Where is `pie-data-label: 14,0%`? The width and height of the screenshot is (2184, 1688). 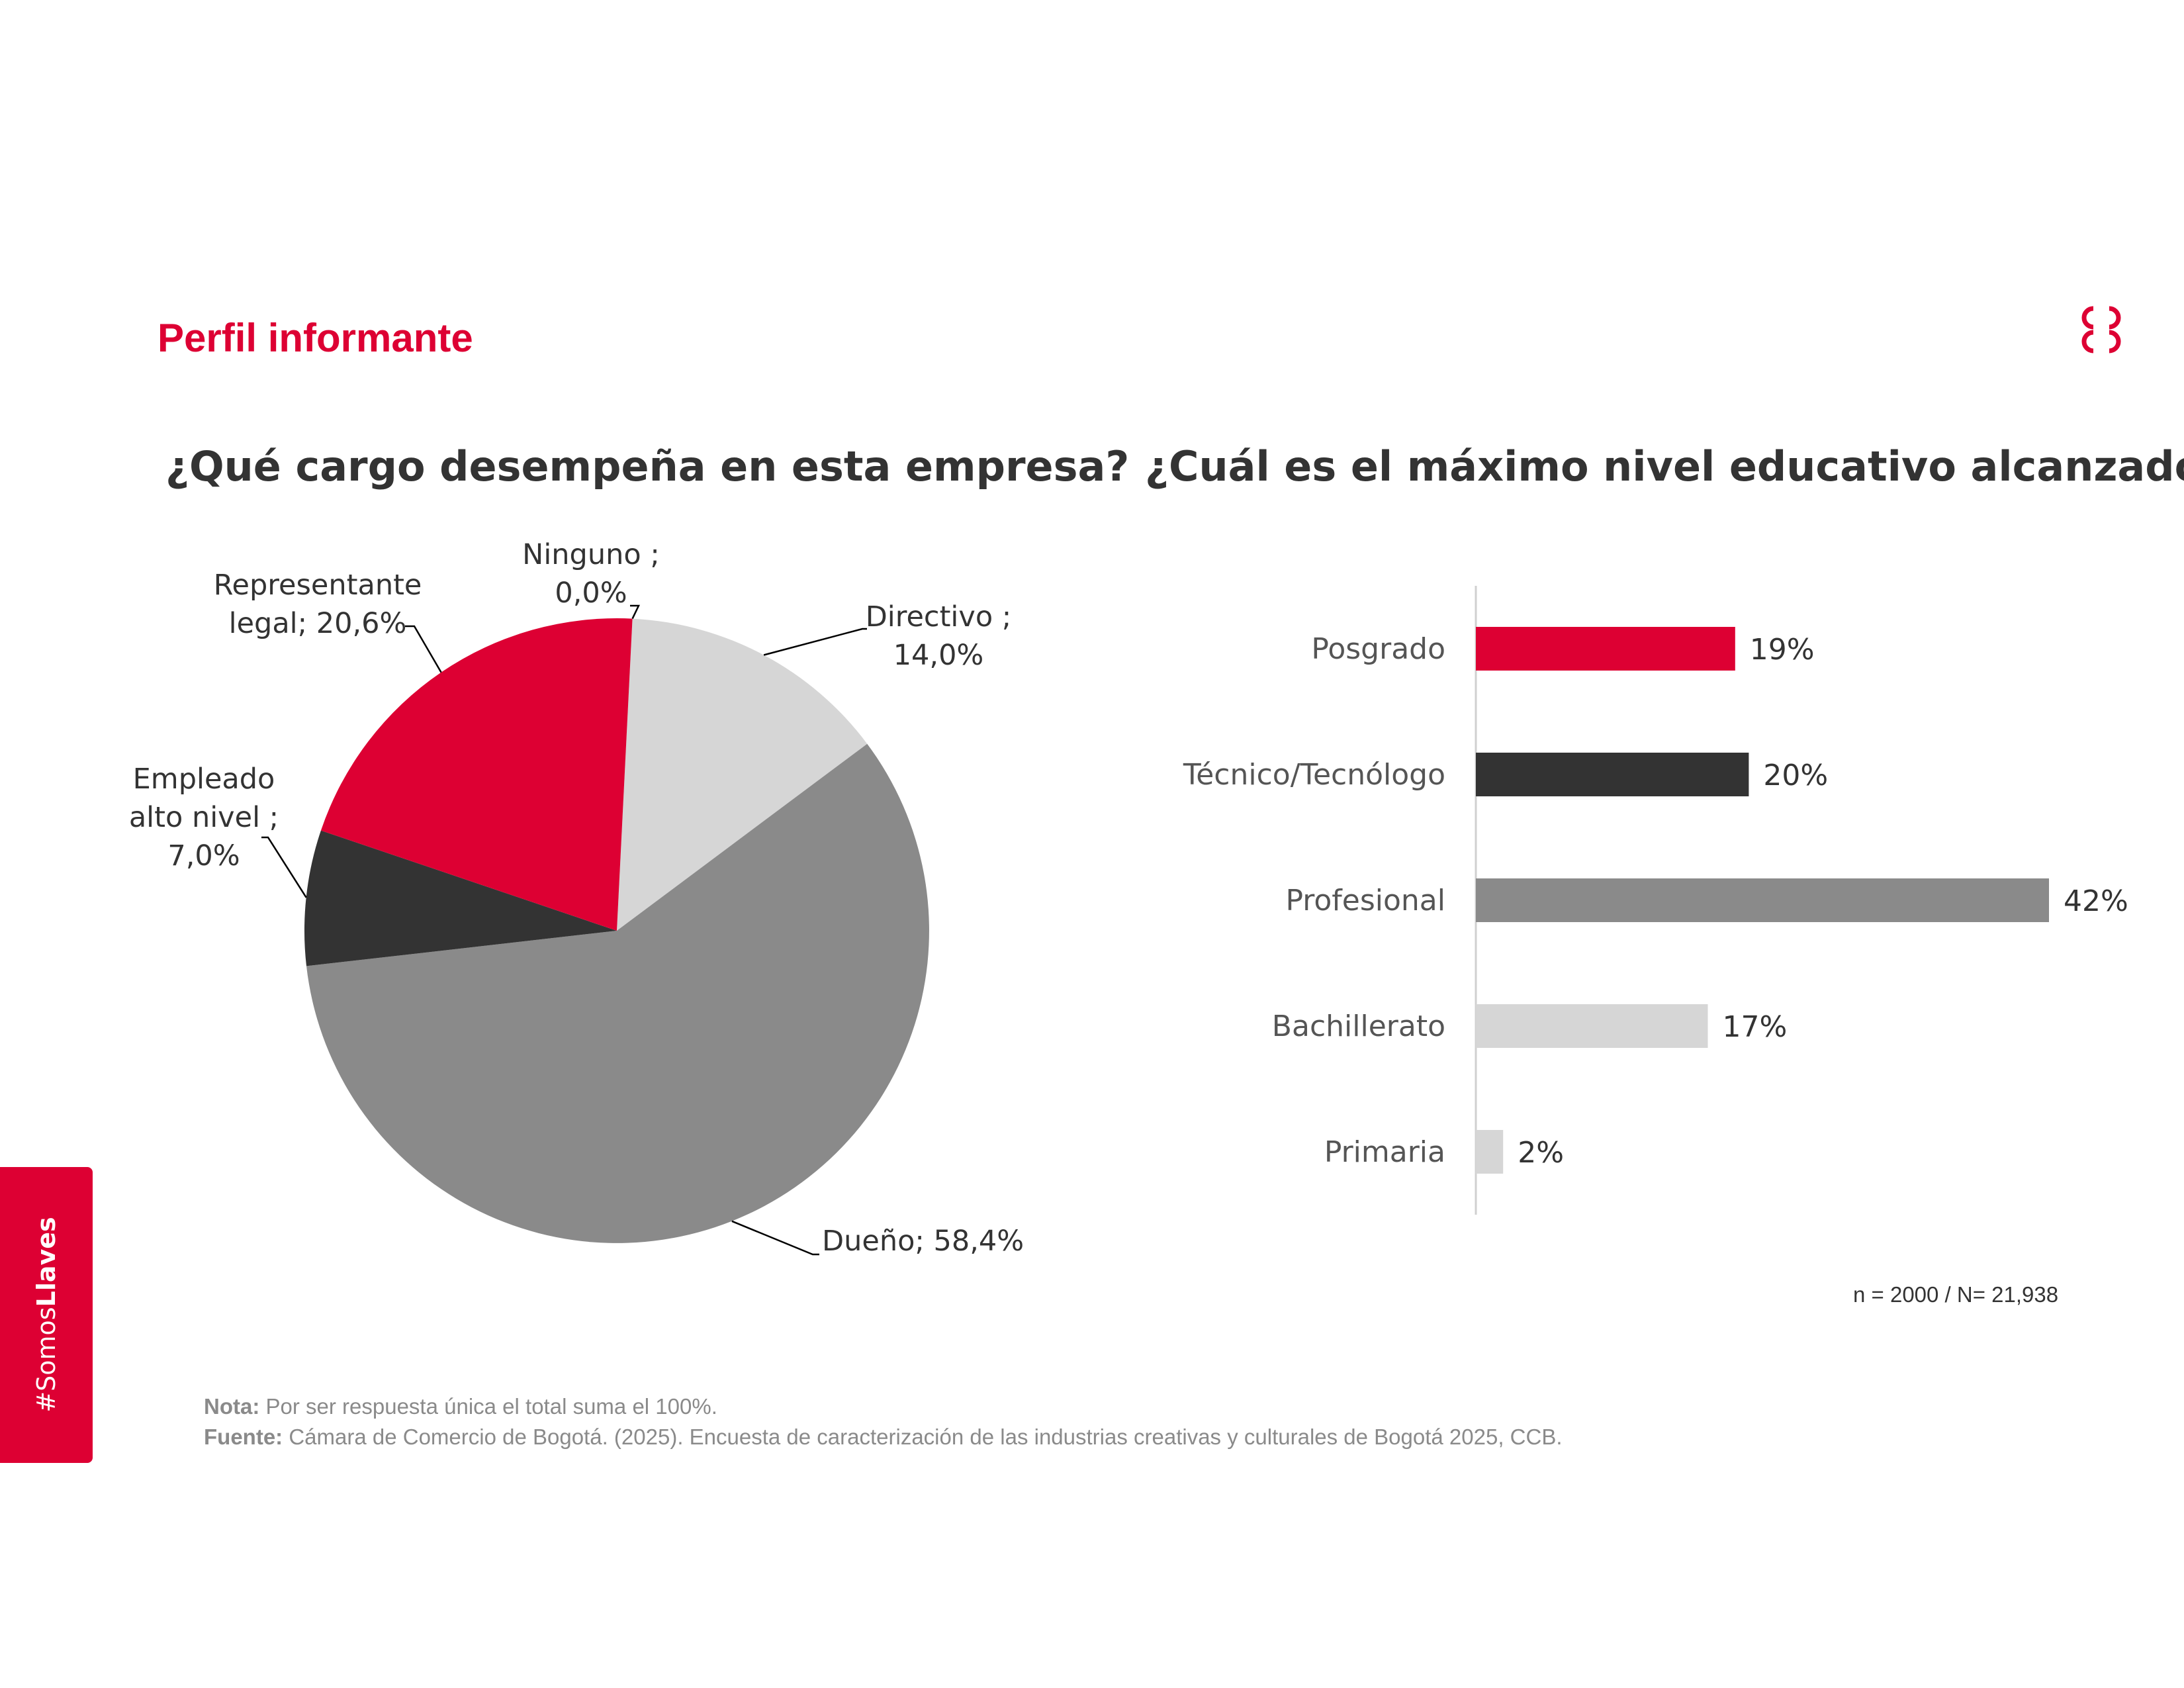
pie-data-label: 14,0% is located at coordinates (938, 655).